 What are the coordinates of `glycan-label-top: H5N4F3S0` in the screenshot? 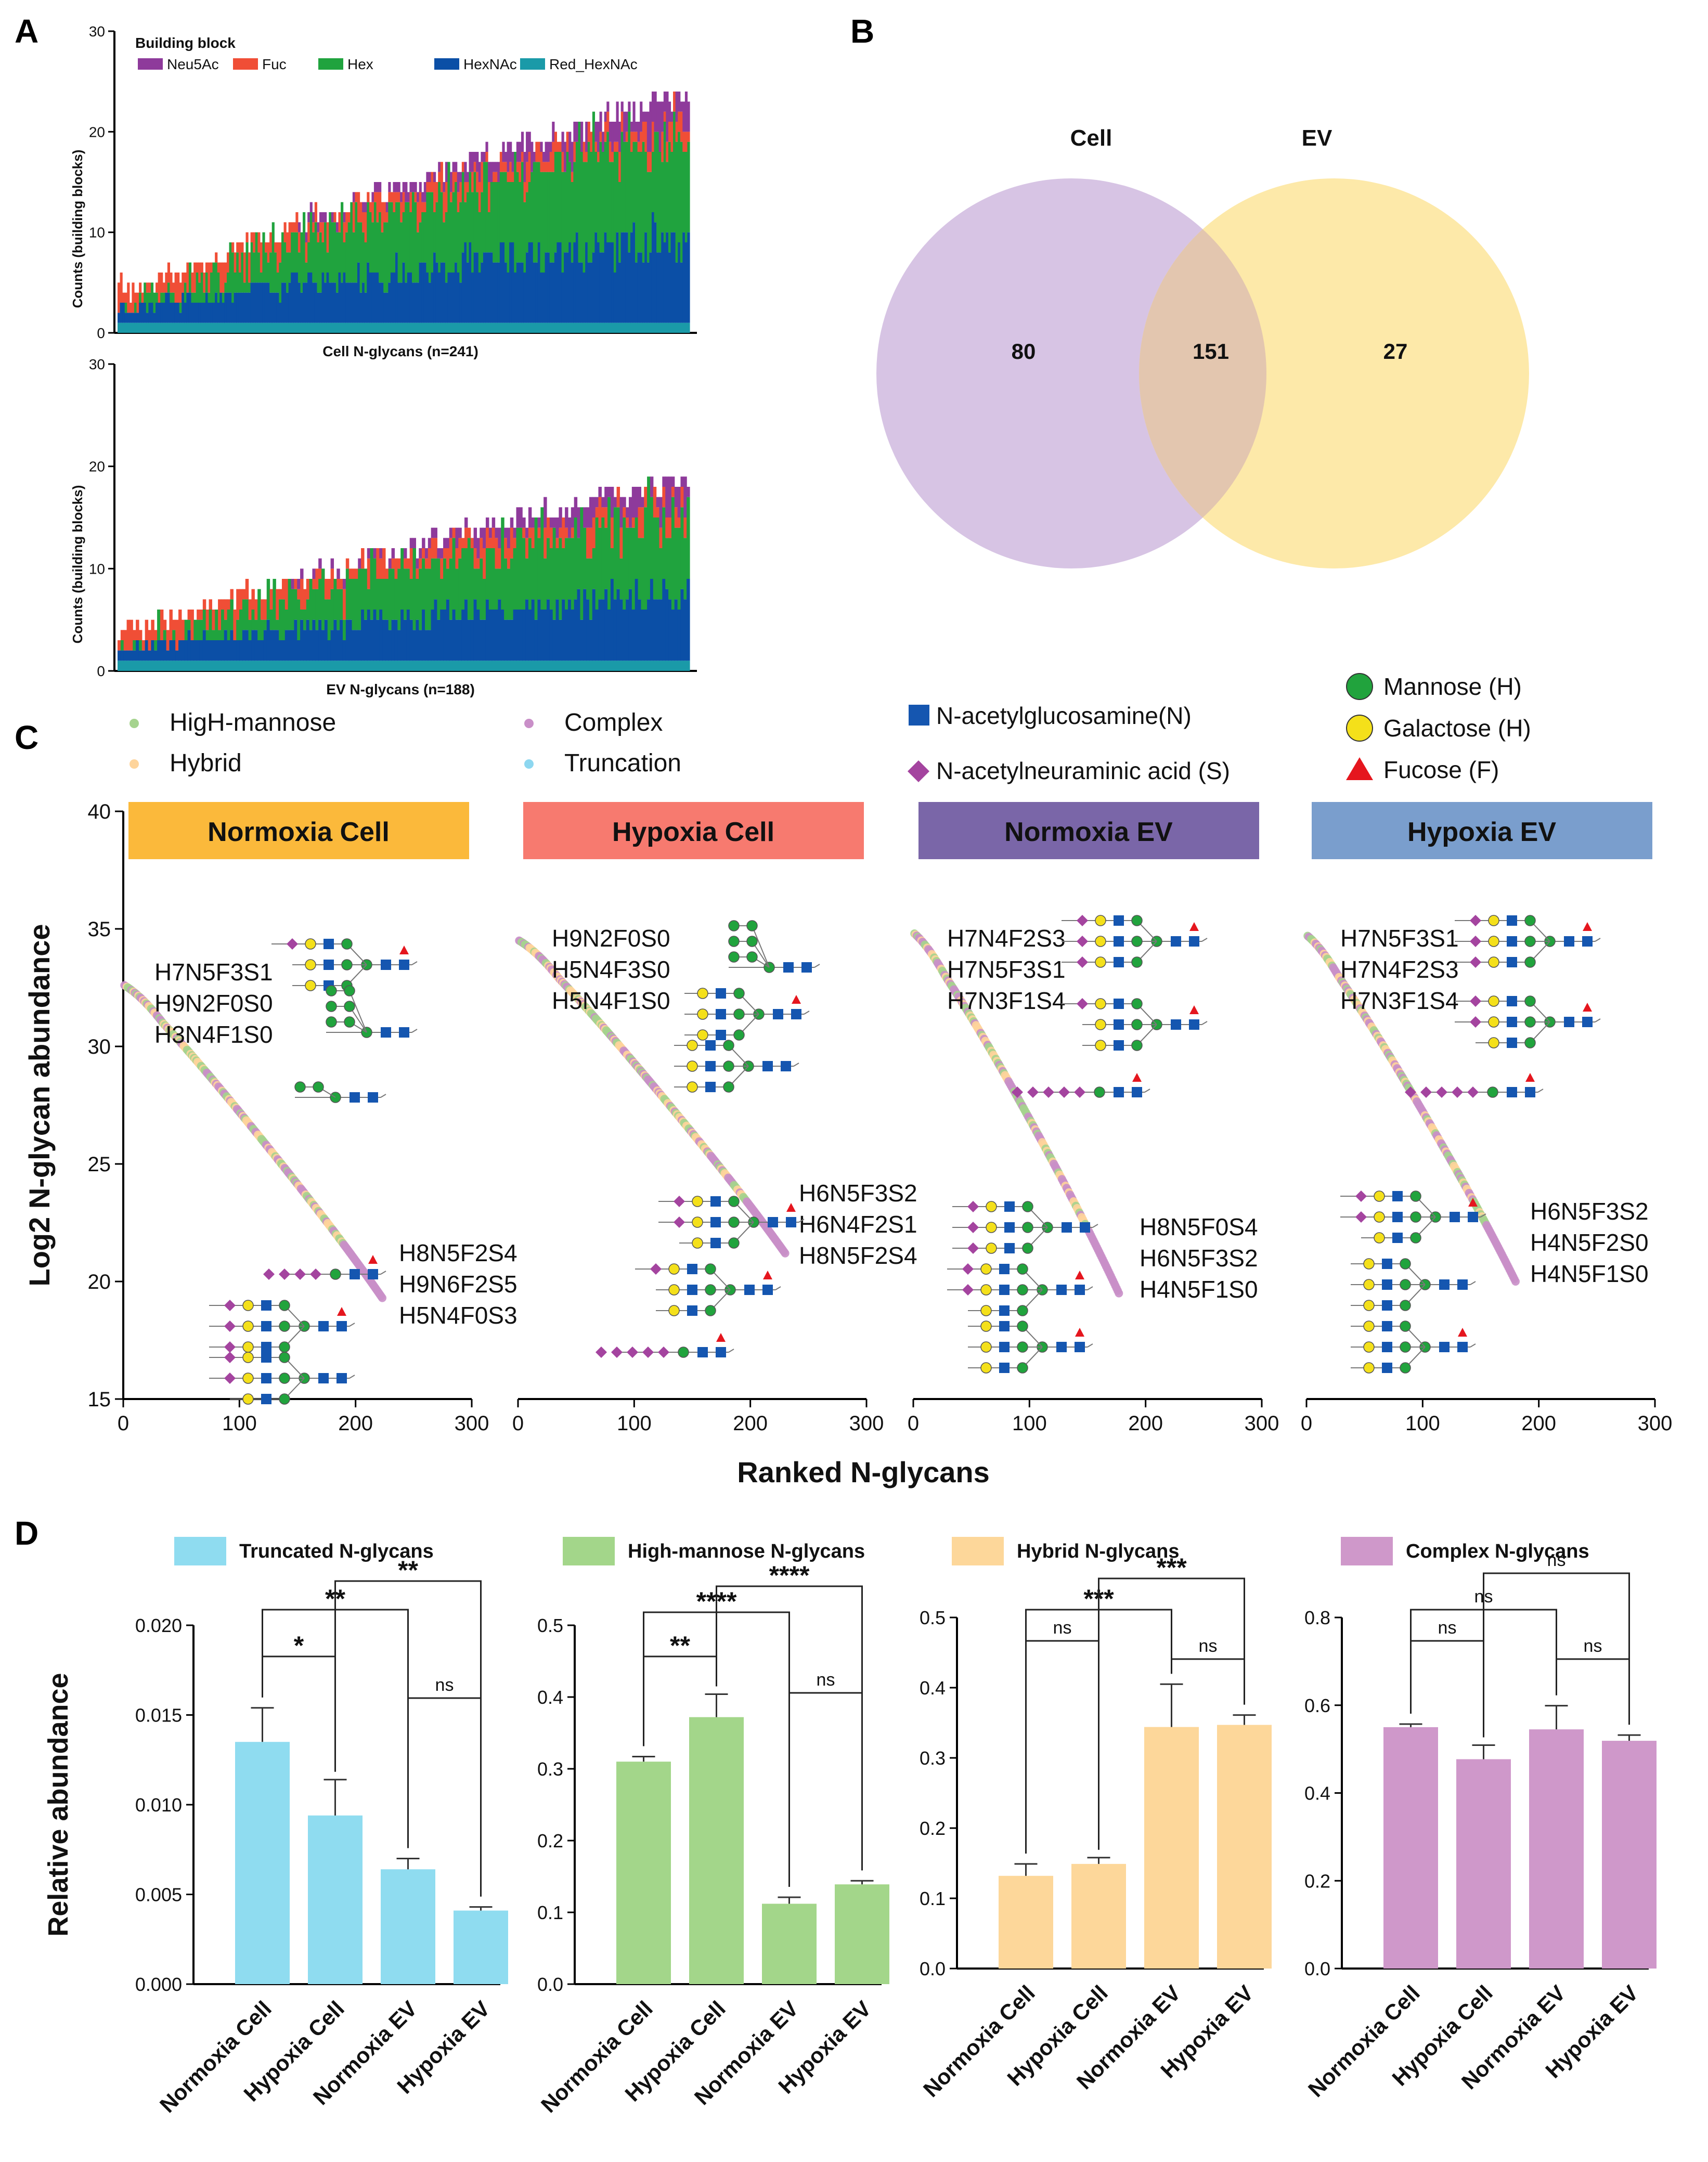 It's located at (611, 969).